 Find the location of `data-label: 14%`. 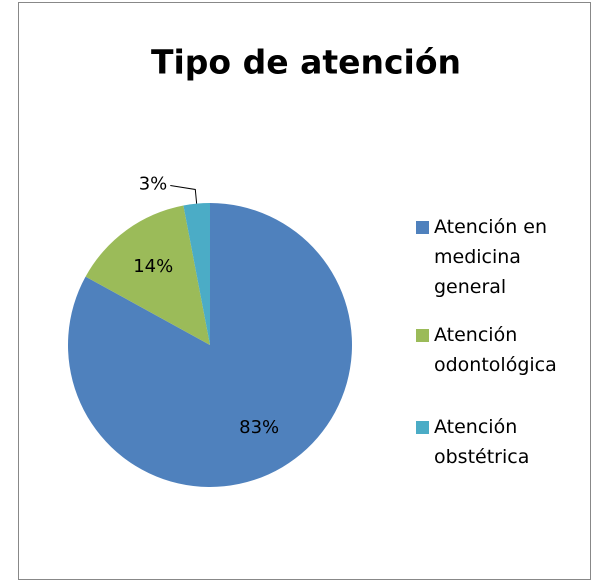

data-label: 14% is located at coordinates (153, 266).